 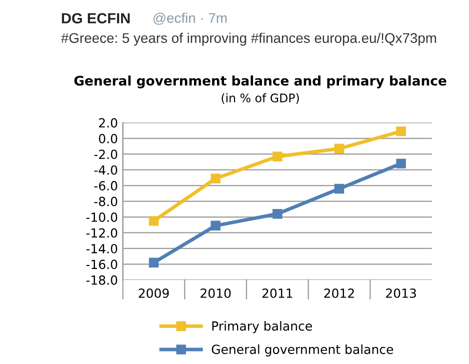 I want to click on y-tick-label: -18.0, so click(x=102, y=280).